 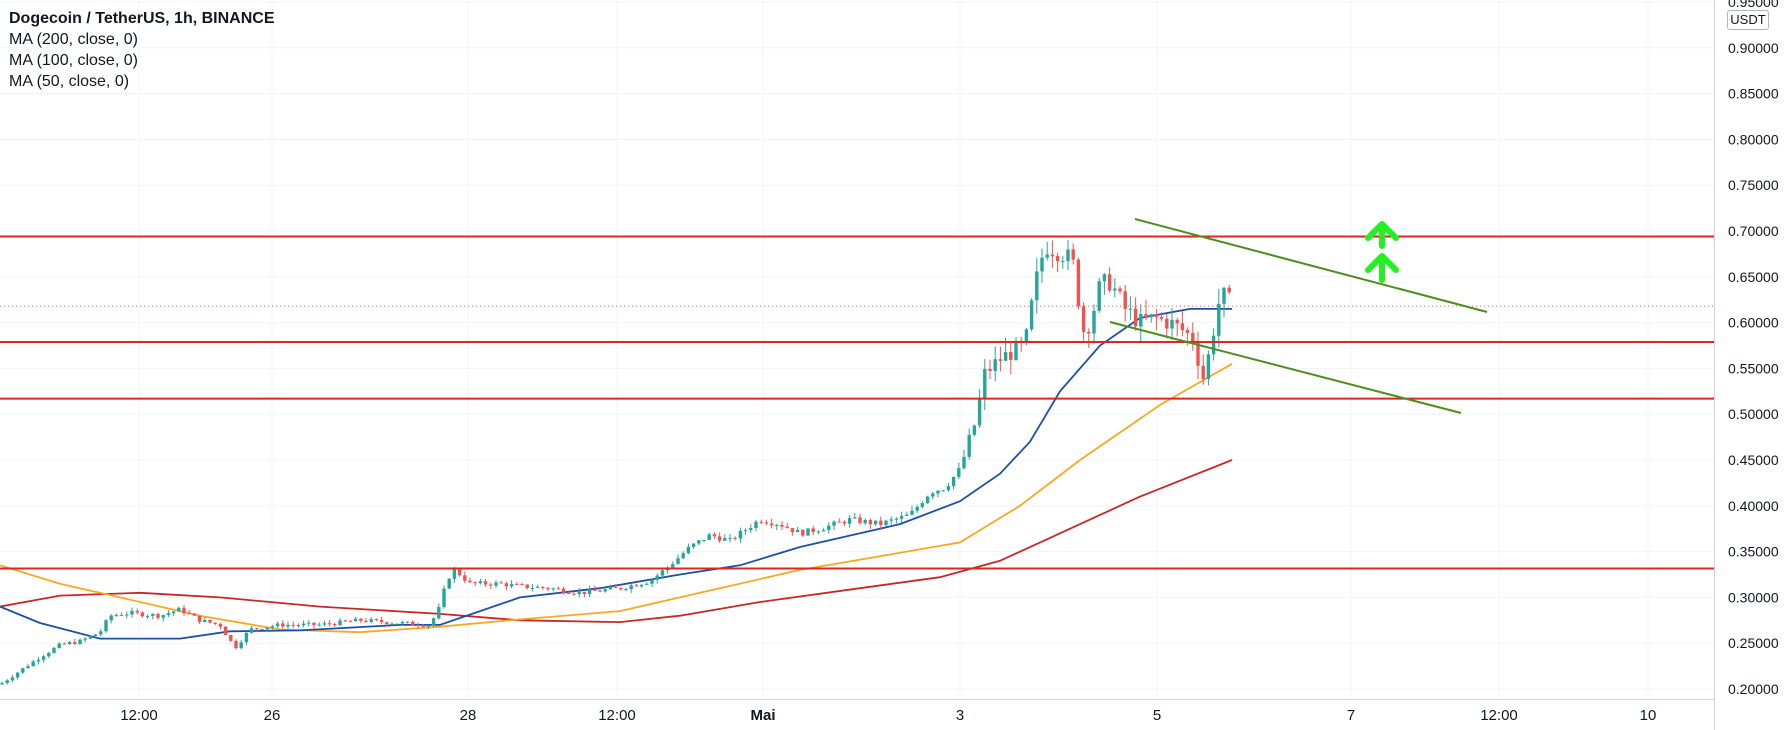 What do you see at coordinates (142, 18) in the screenshot?
I see `symbol-title: Dogecoin / TetherUS, 1h, BINANCE` at bounding box center [142, 18].